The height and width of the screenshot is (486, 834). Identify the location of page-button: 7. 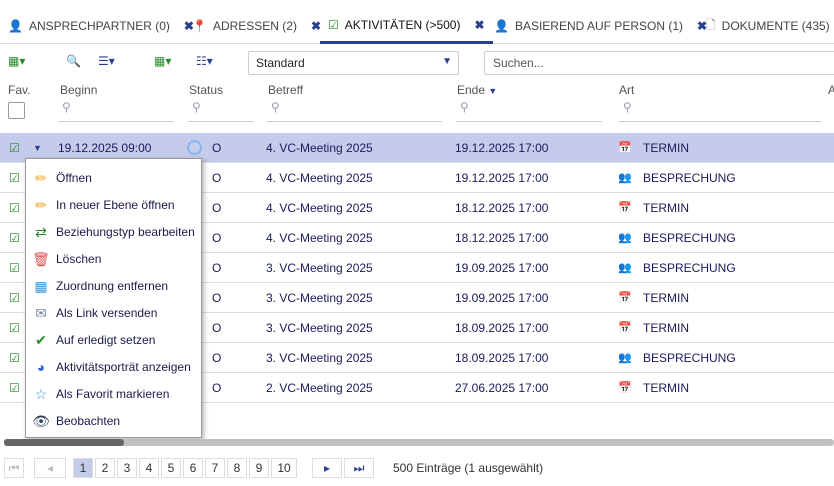
(215, 468).